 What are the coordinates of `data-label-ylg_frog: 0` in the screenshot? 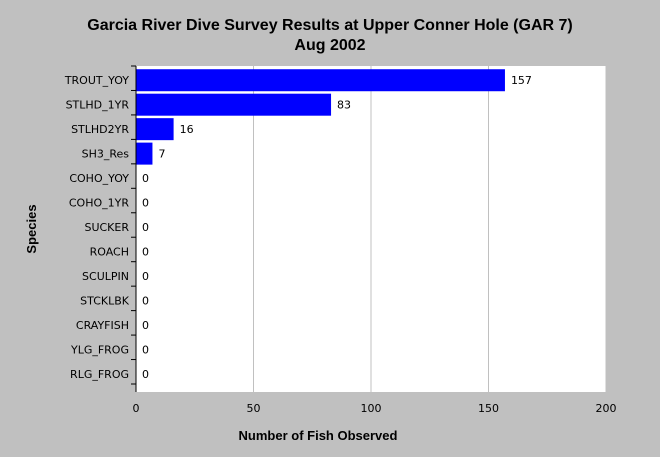 It's located at (145, 349).